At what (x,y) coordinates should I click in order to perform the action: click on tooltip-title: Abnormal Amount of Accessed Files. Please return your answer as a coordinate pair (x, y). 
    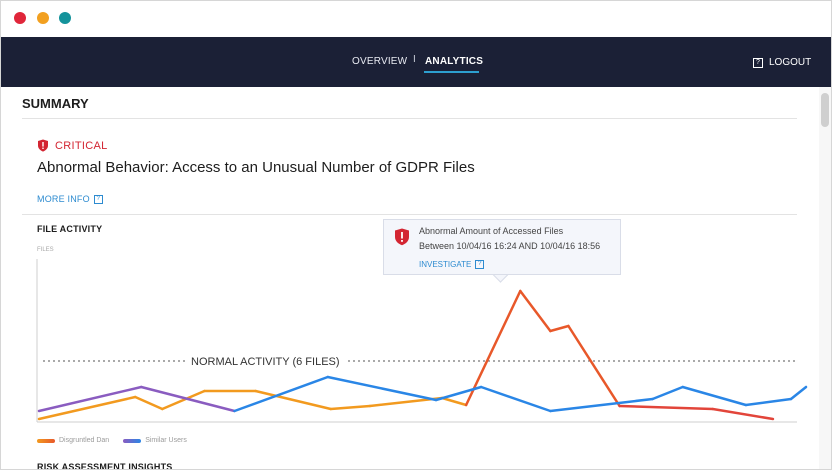
    Looking at the image, I should click on (491, 231).